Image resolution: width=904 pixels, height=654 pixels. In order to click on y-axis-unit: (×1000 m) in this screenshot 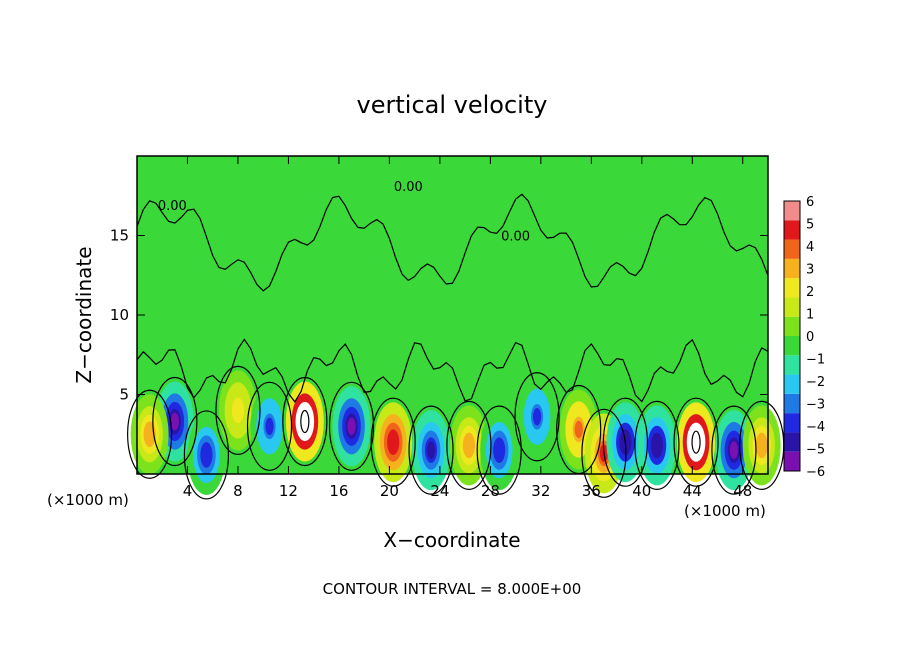, I will do `click(88, 500)`.